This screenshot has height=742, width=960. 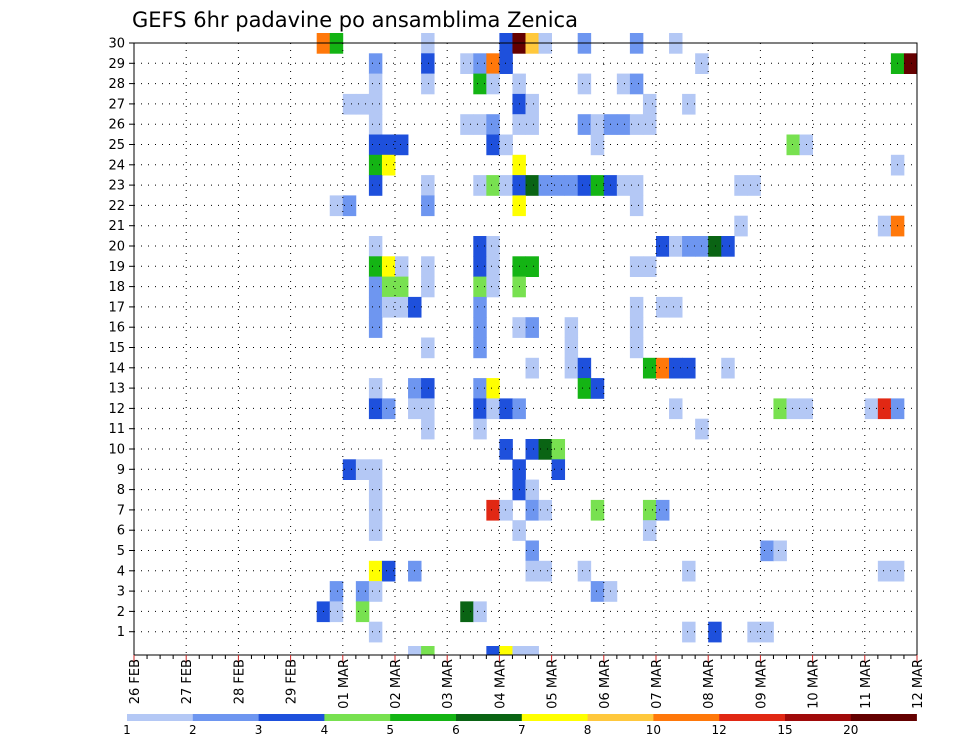 What do you see at coordinates (719, 730) in the screenshot?
I see `legend-label: 12` at bounding box center [719, 730].